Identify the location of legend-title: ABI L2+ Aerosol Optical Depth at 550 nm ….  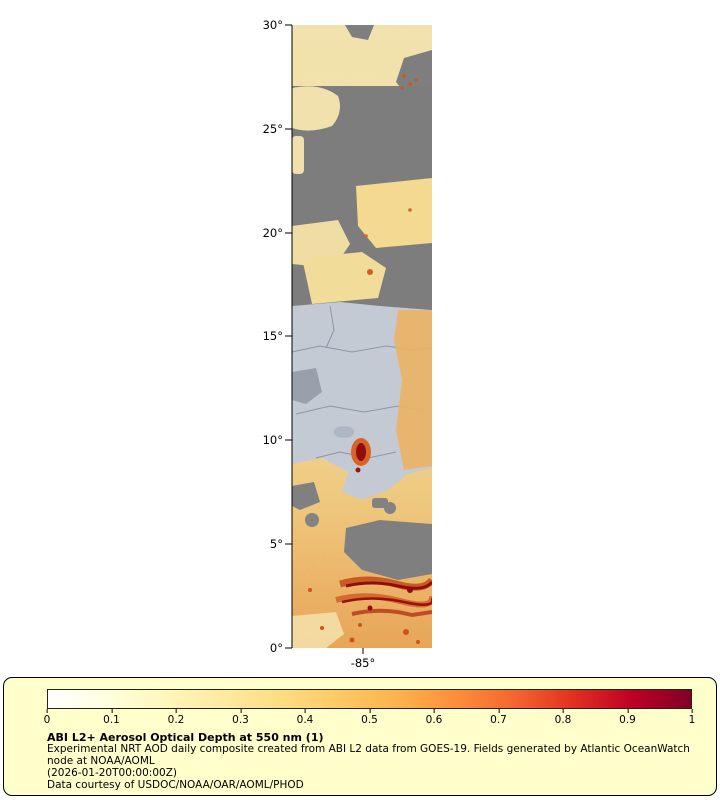
(185, 737).